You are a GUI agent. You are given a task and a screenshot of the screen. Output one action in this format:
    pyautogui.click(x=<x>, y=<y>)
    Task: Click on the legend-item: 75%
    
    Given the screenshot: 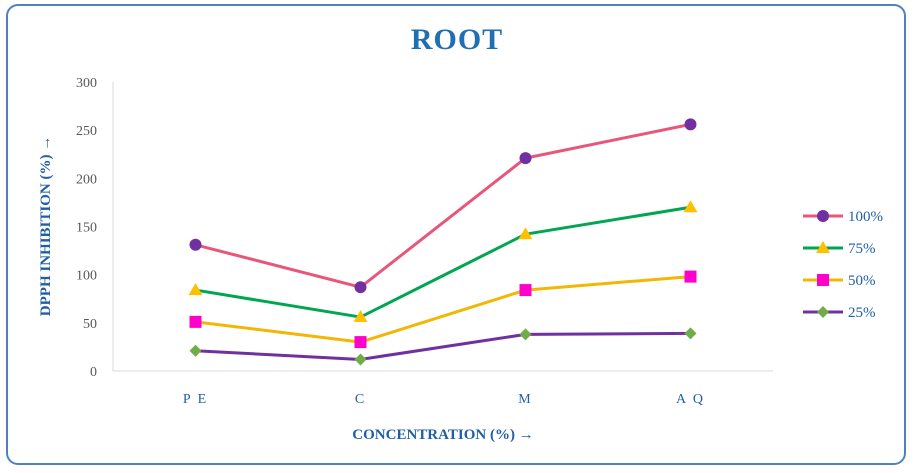 What is the action you would take?
    pyautogui.click(x=839, y=249)
    